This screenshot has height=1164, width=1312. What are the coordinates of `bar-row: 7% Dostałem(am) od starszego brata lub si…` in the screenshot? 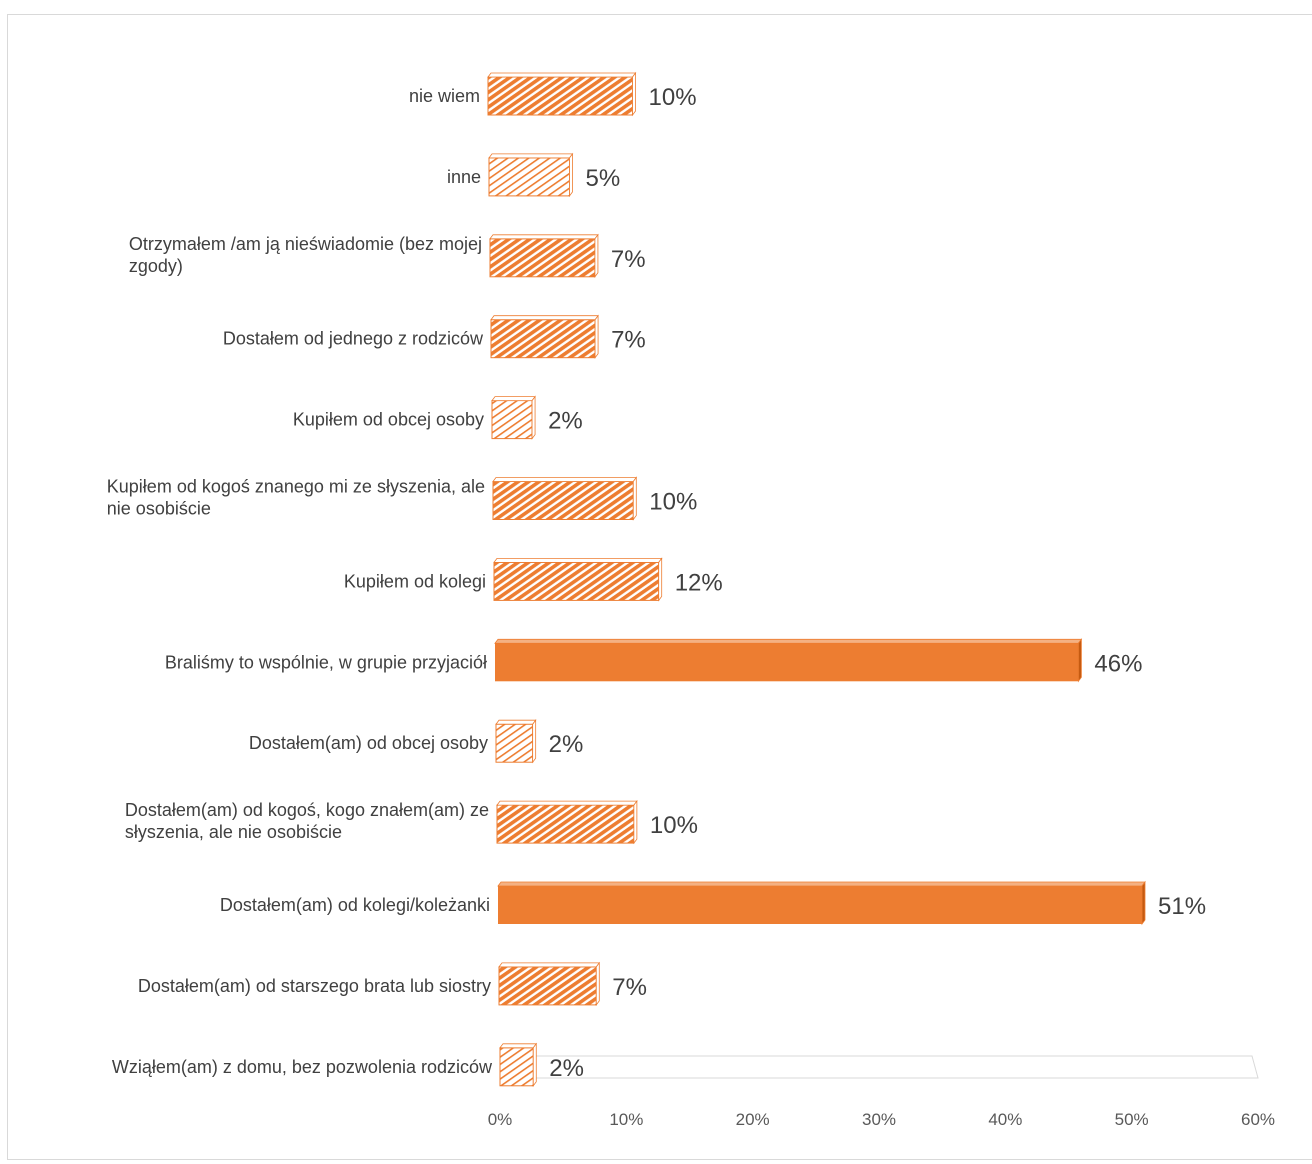 It's located at (392, 984).